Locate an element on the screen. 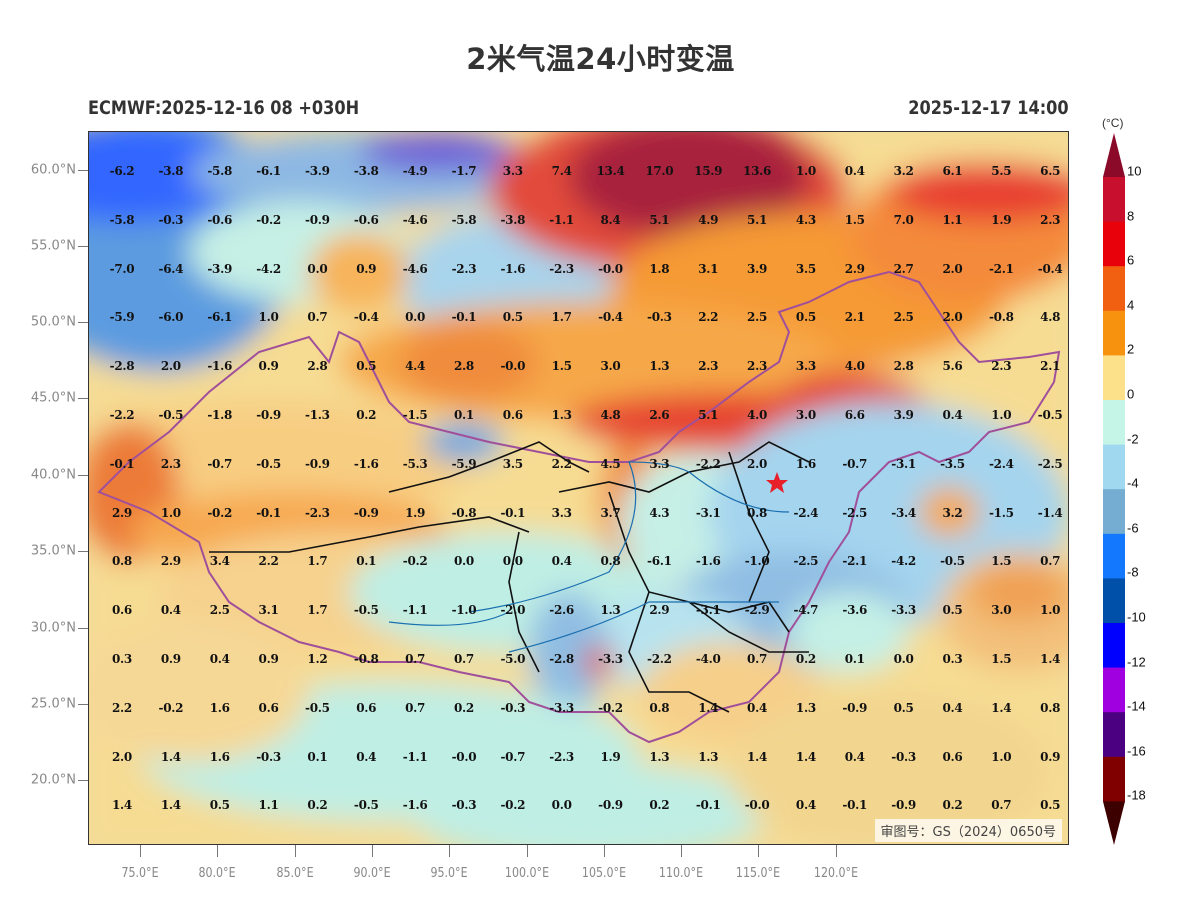 The height and width of the screenshot is (900, 1201). grid-value: -2.5 is located at coordinates (855, 512).